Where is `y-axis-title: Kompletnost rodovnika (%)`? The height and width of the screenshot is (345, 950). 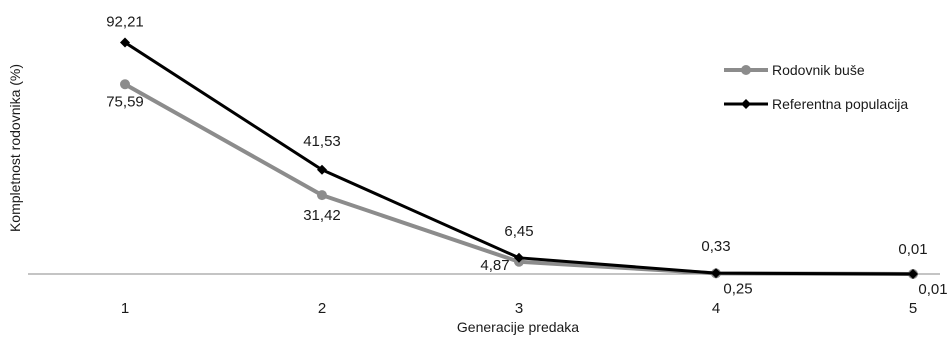 y-axis-title: Kompletnost rodovnika (%) is located at coordinates (15, 148).